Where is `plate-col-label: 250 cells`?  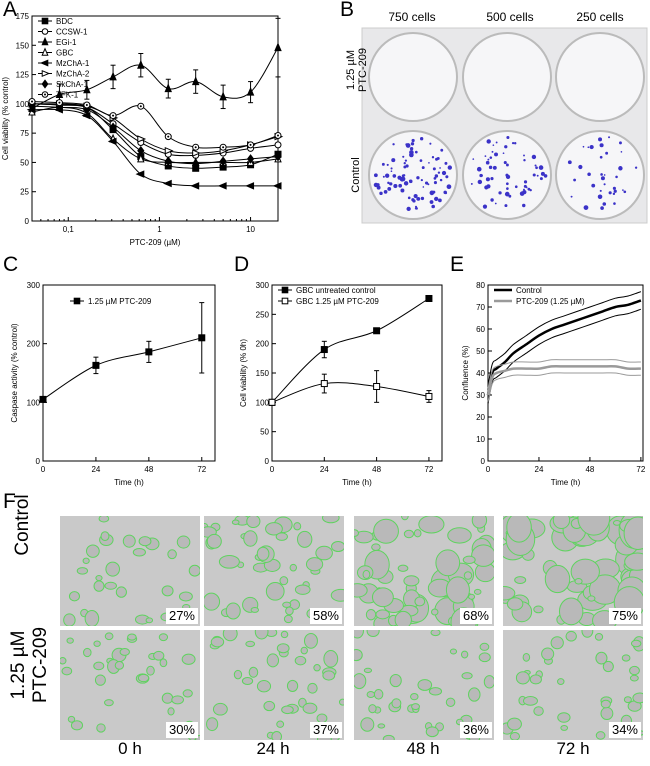 plate-col-label: 250 cells is located at coordinates (600, 17).